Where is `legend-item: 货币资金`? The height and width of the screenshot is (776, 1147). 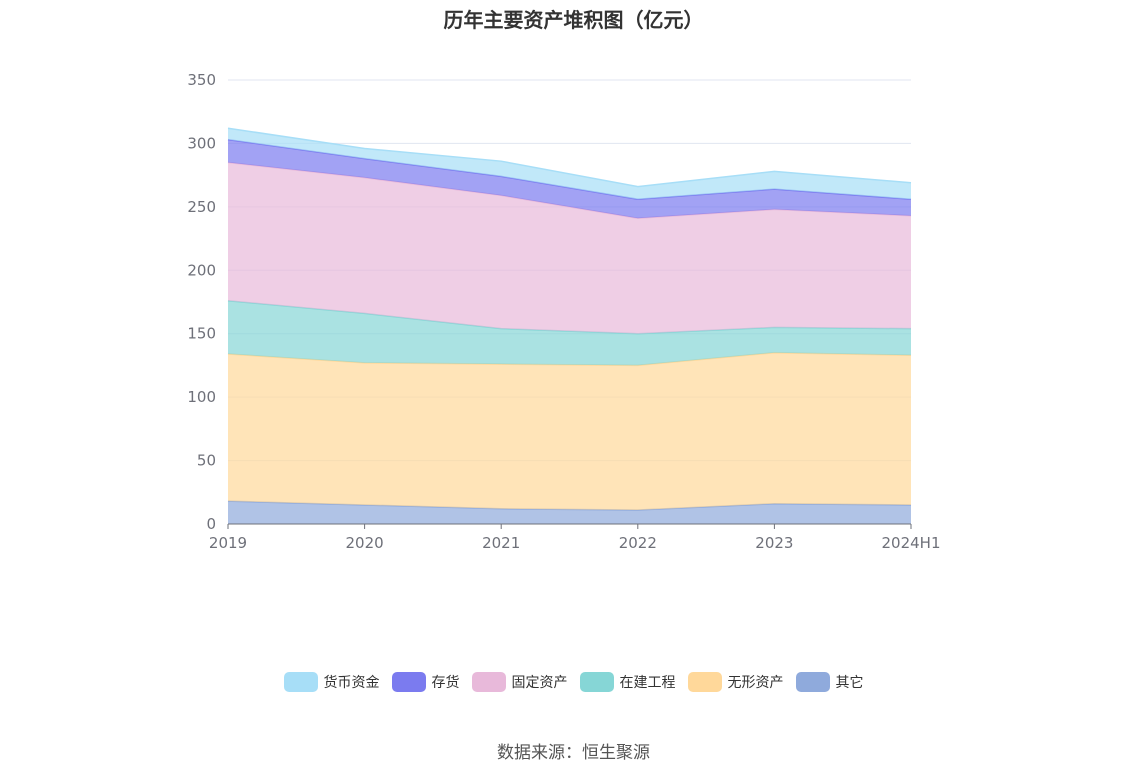 legend-item: 货币资金 is located at coordinates (331, 682).